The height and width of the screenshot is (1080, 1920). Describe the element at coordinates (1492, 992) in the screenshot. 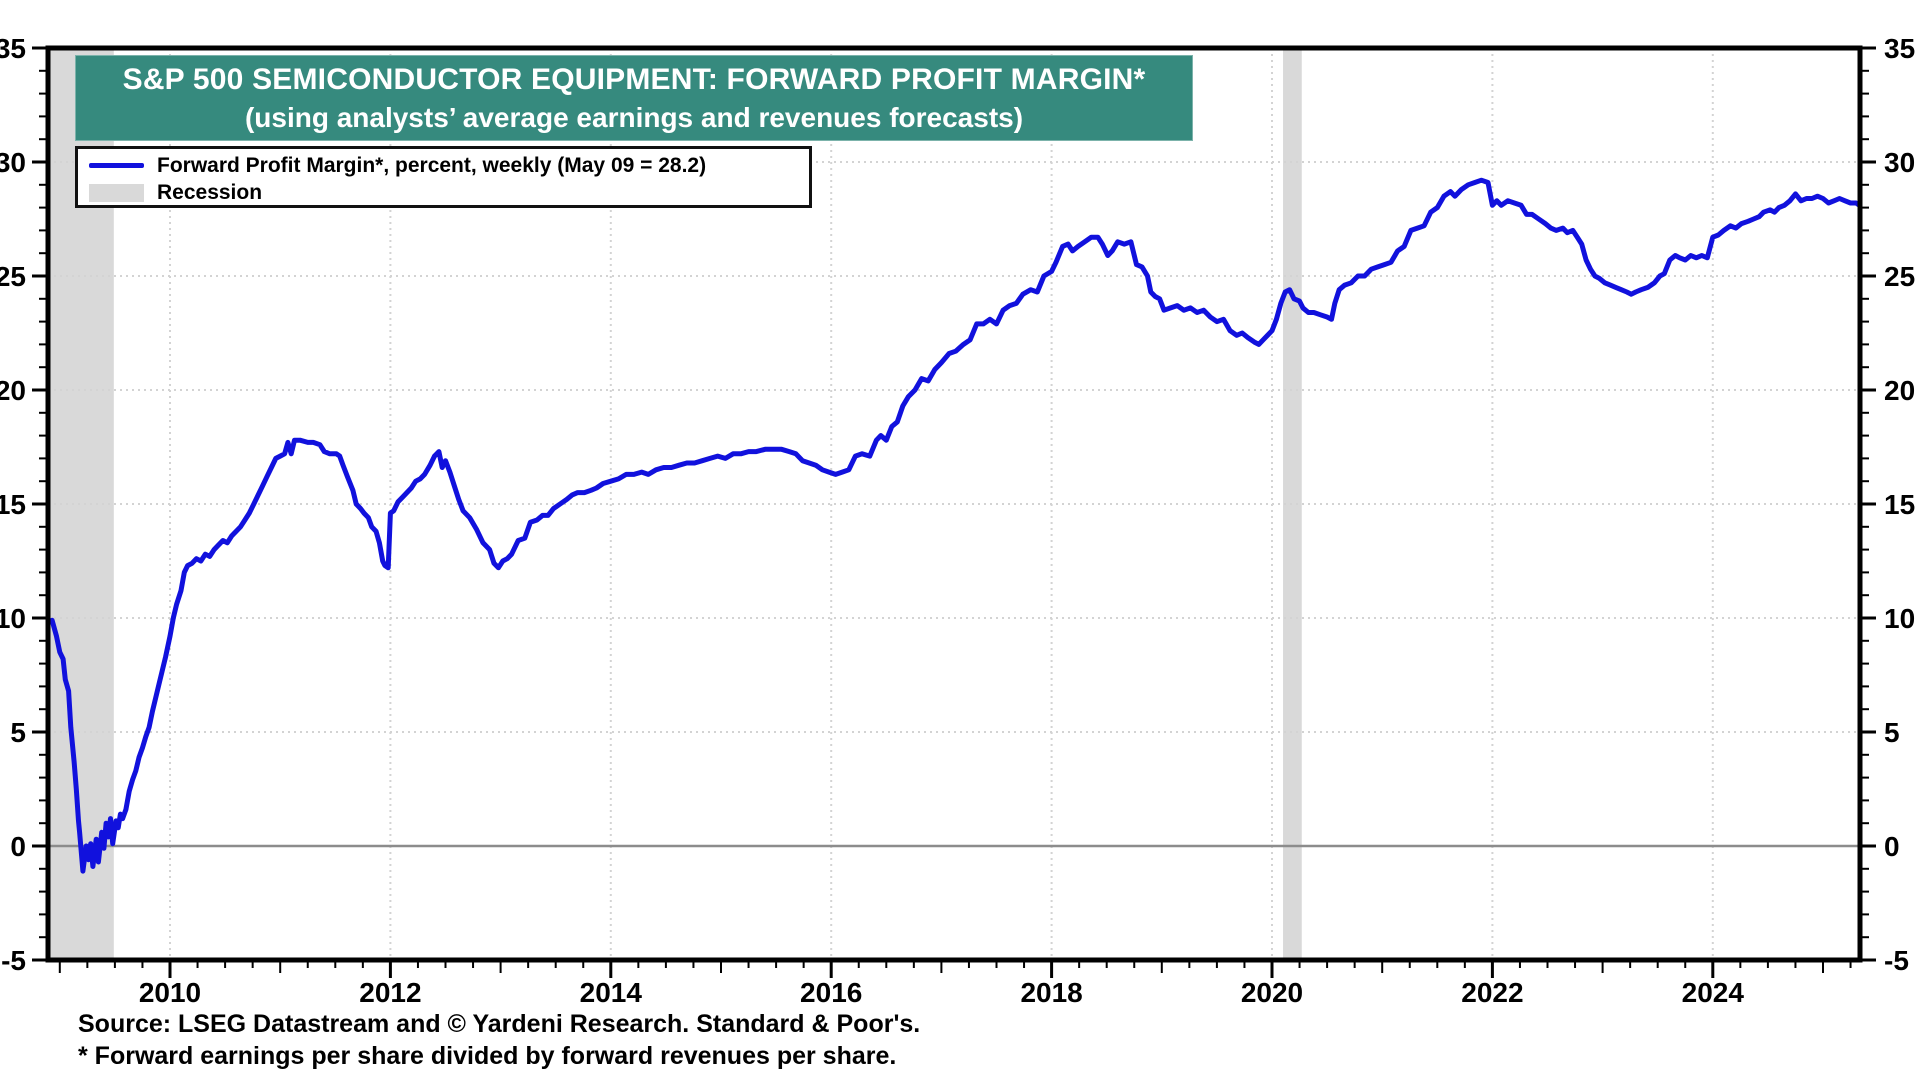

I see `x-axis-label: 2022` at that location.